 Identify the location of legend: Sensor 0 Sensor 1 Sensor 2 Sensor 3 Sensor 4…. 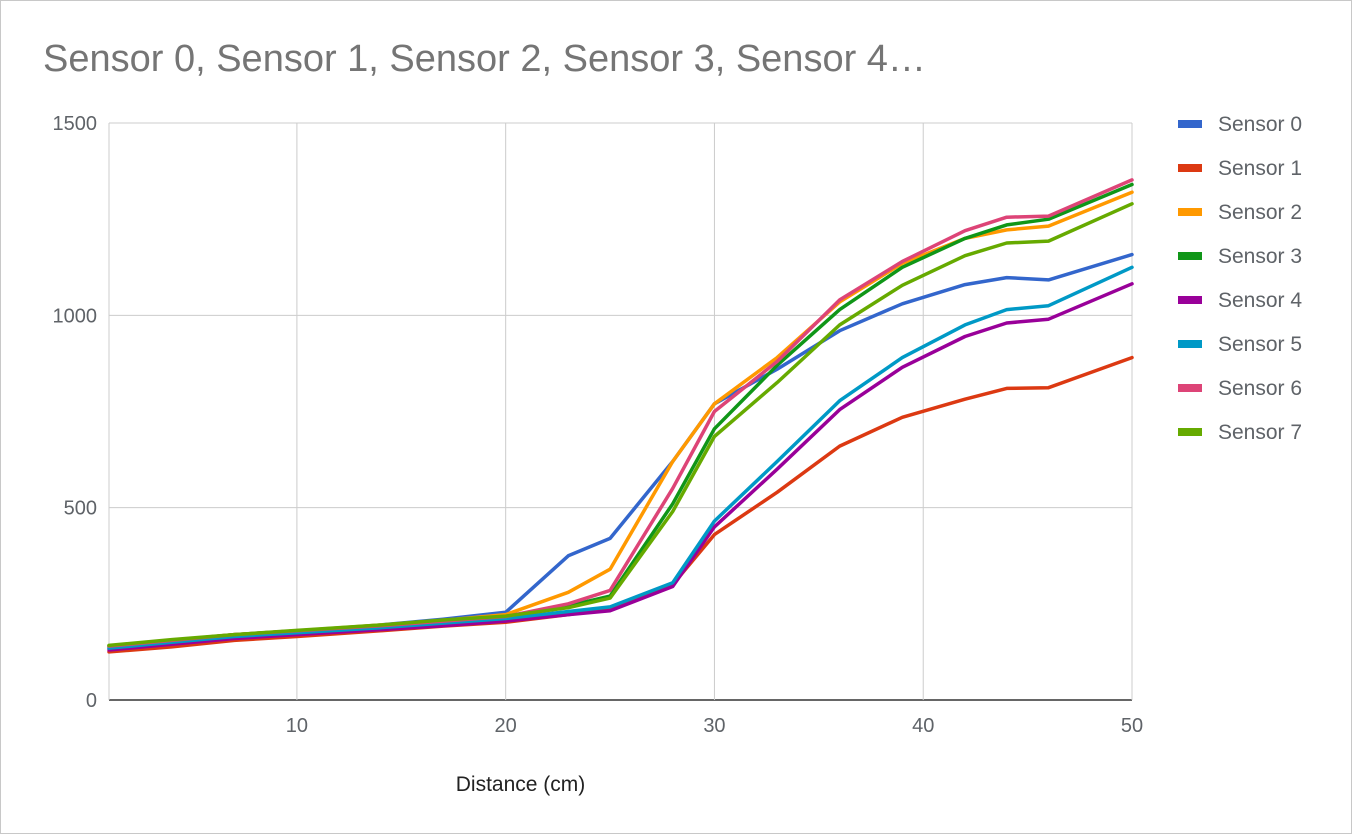
(1240, 278).